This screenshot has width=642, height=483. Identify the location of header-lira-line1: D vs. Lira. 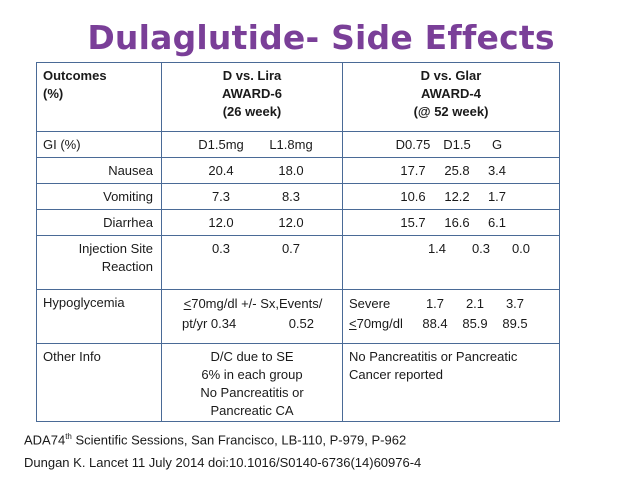
(252, 75).